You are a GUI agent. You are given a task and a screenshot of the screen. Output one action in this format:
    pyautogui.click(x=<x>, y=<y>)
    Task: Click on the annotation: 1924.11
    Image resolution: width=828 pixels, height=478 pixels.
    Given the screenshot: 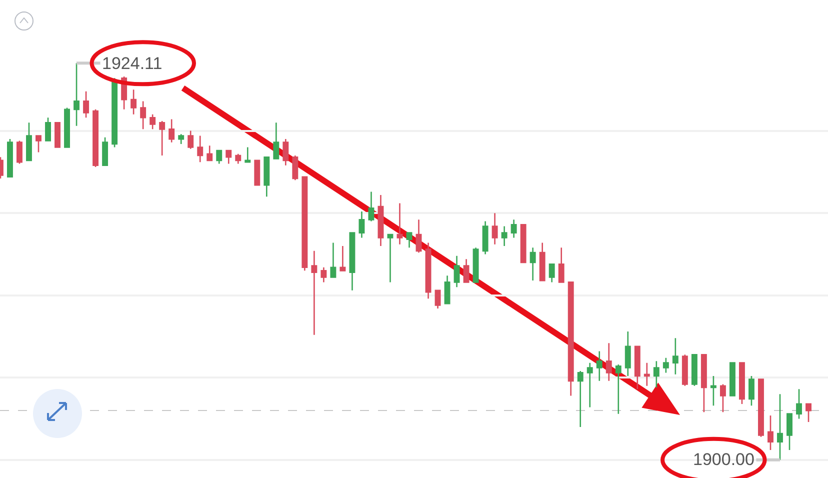 What is the action you would take?
    pyautogui.click(x=132, y=63)
    